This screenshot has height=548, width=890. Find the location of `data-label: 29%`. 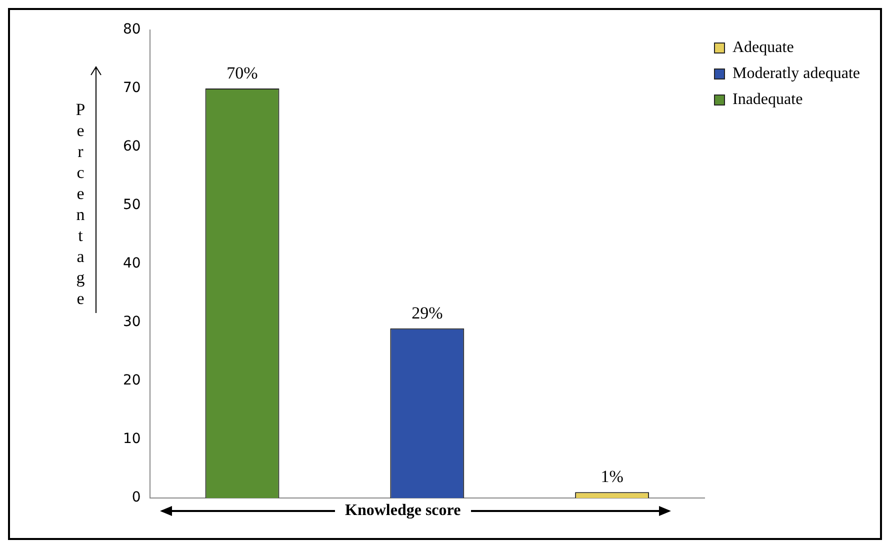

data-label: 29% is located at coordinates (427, 312).